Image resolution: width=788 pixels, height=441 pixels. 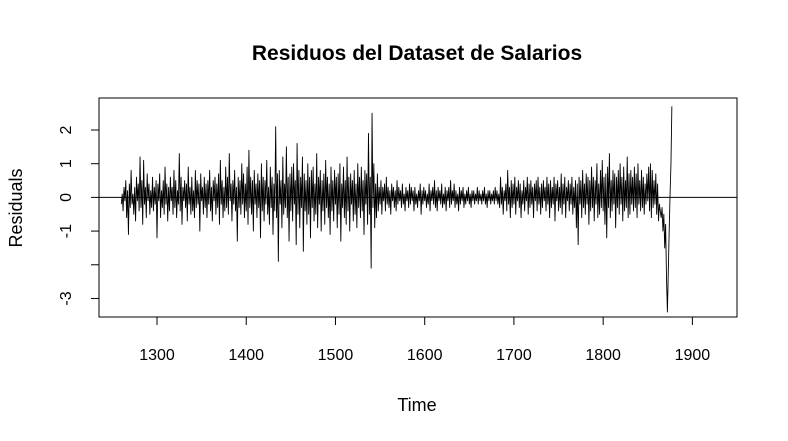 I want to click on x-tick-label-1400: 1400, so click(x=246, y=355).